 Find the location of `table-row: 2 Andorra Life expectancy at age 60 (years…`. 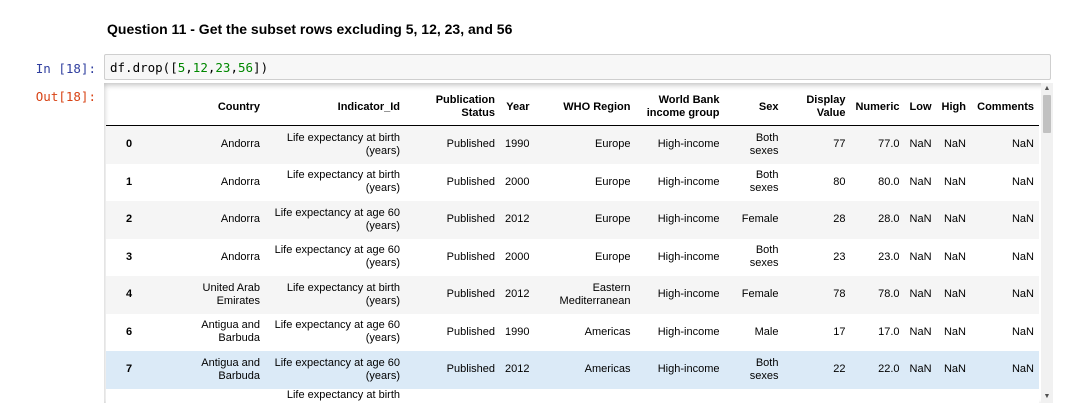

table-row: 2 Andorra Life expectancy at age 60 (years… is located at coordinates (572, 220).